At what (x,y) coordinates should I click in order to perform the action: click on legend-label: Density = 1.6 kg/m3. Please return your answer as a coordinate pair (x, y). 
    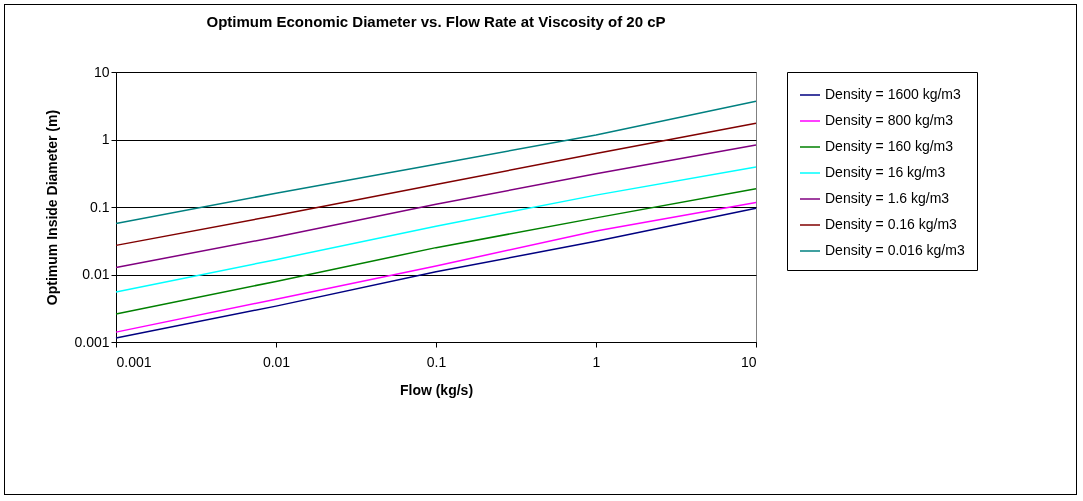
    Looking at the image, I should click on (887, 198).